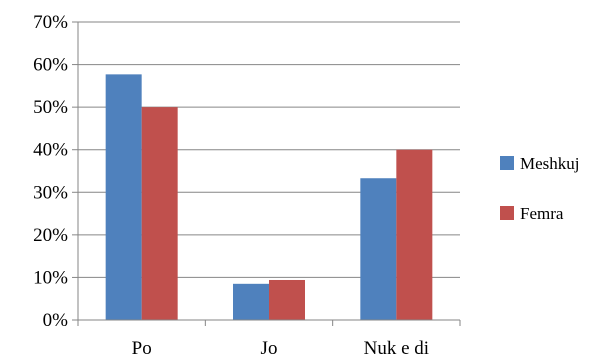 The image size is (603, 361). Describe the element at coordinates (540, 188) in the screenshot. I see `legend: Meshkuj Femra` at that location.